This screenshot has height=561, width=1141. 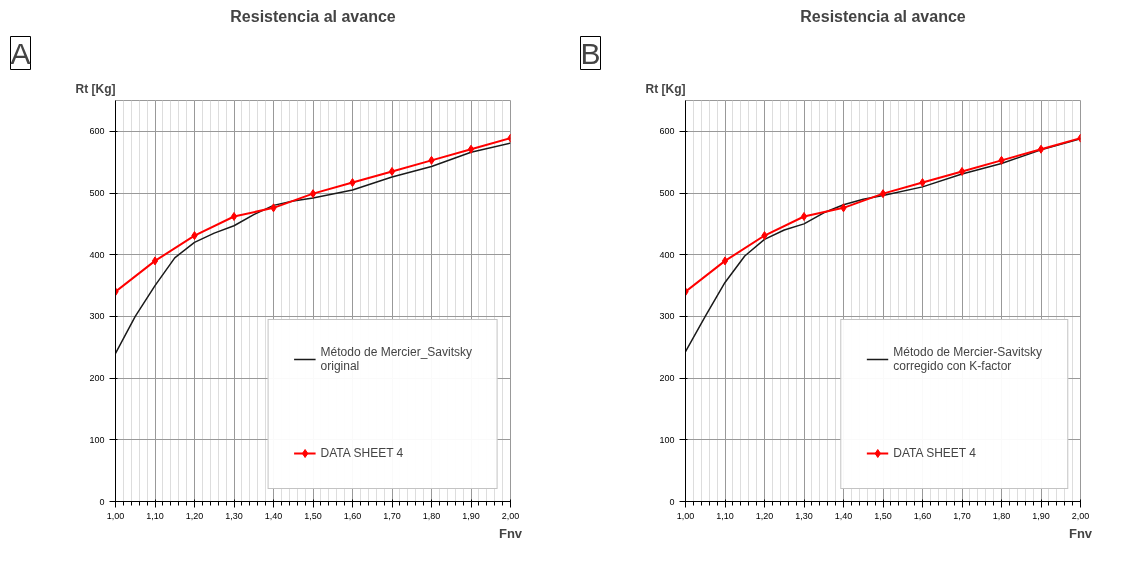 I want to click on text: B, so click(x=590, y=53).